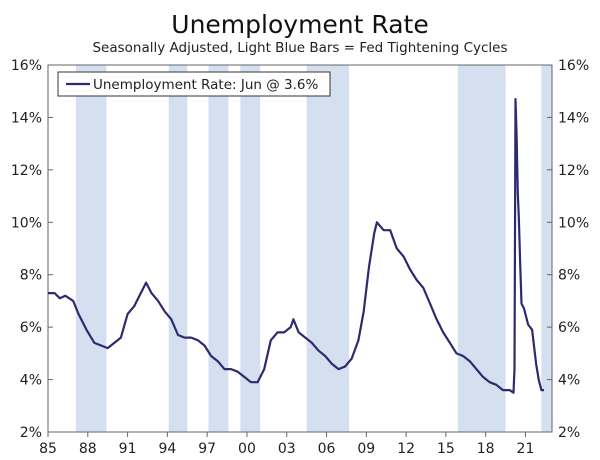  What do you see at coordinates (569, 433) in the screenshot?
I see `y-tick-label-right: 2%` at bounding box center [569, 433].